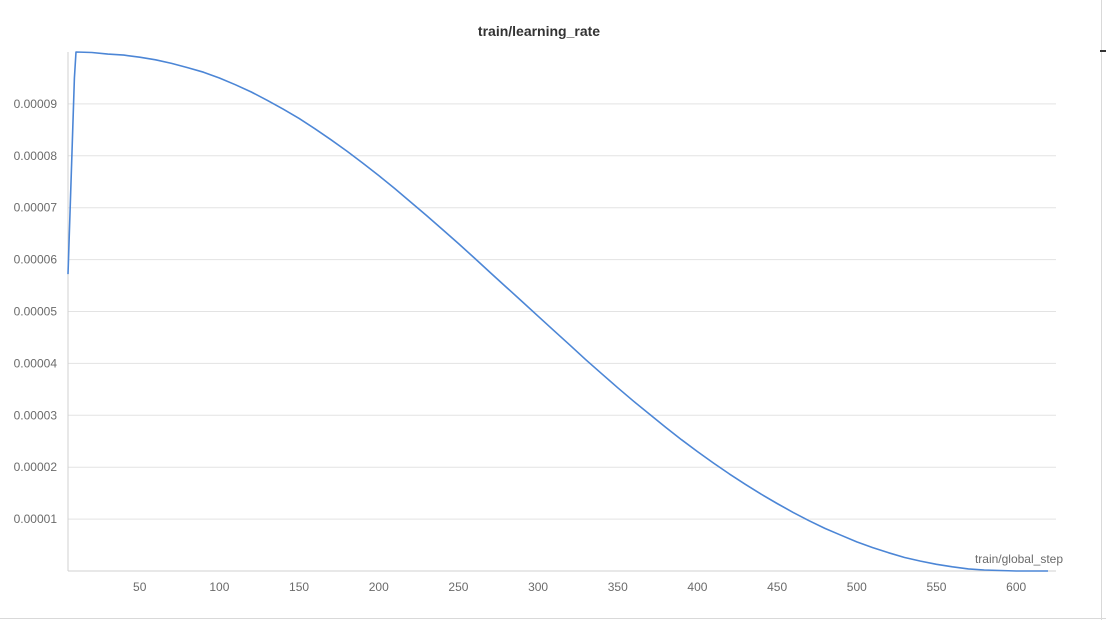  I want to click on x-tick-label: 450, so click(777, 587).